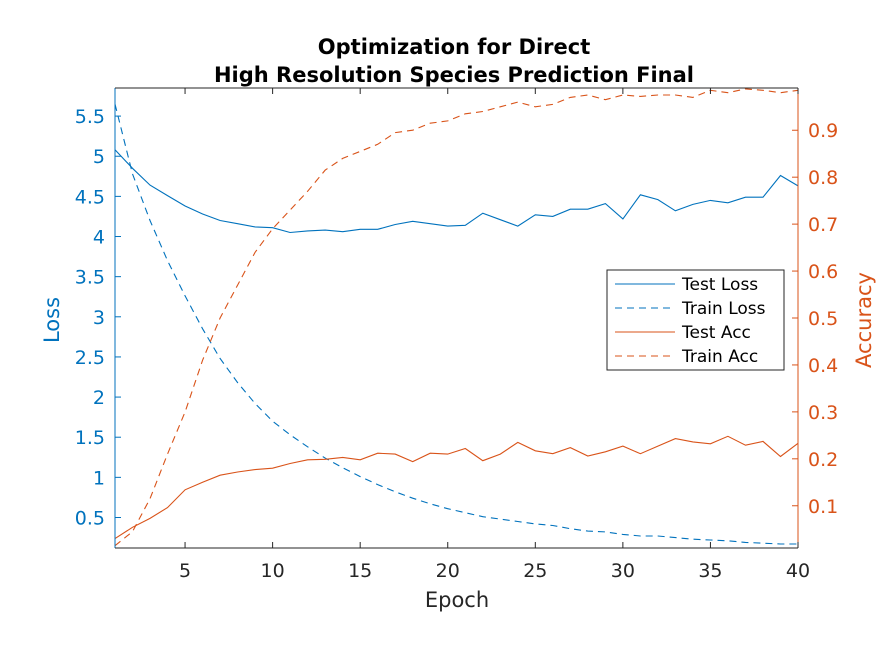 The width and height of the screenshot is (884, 663). I want to click on y-left-tick-label: 2, so click(99, 398).